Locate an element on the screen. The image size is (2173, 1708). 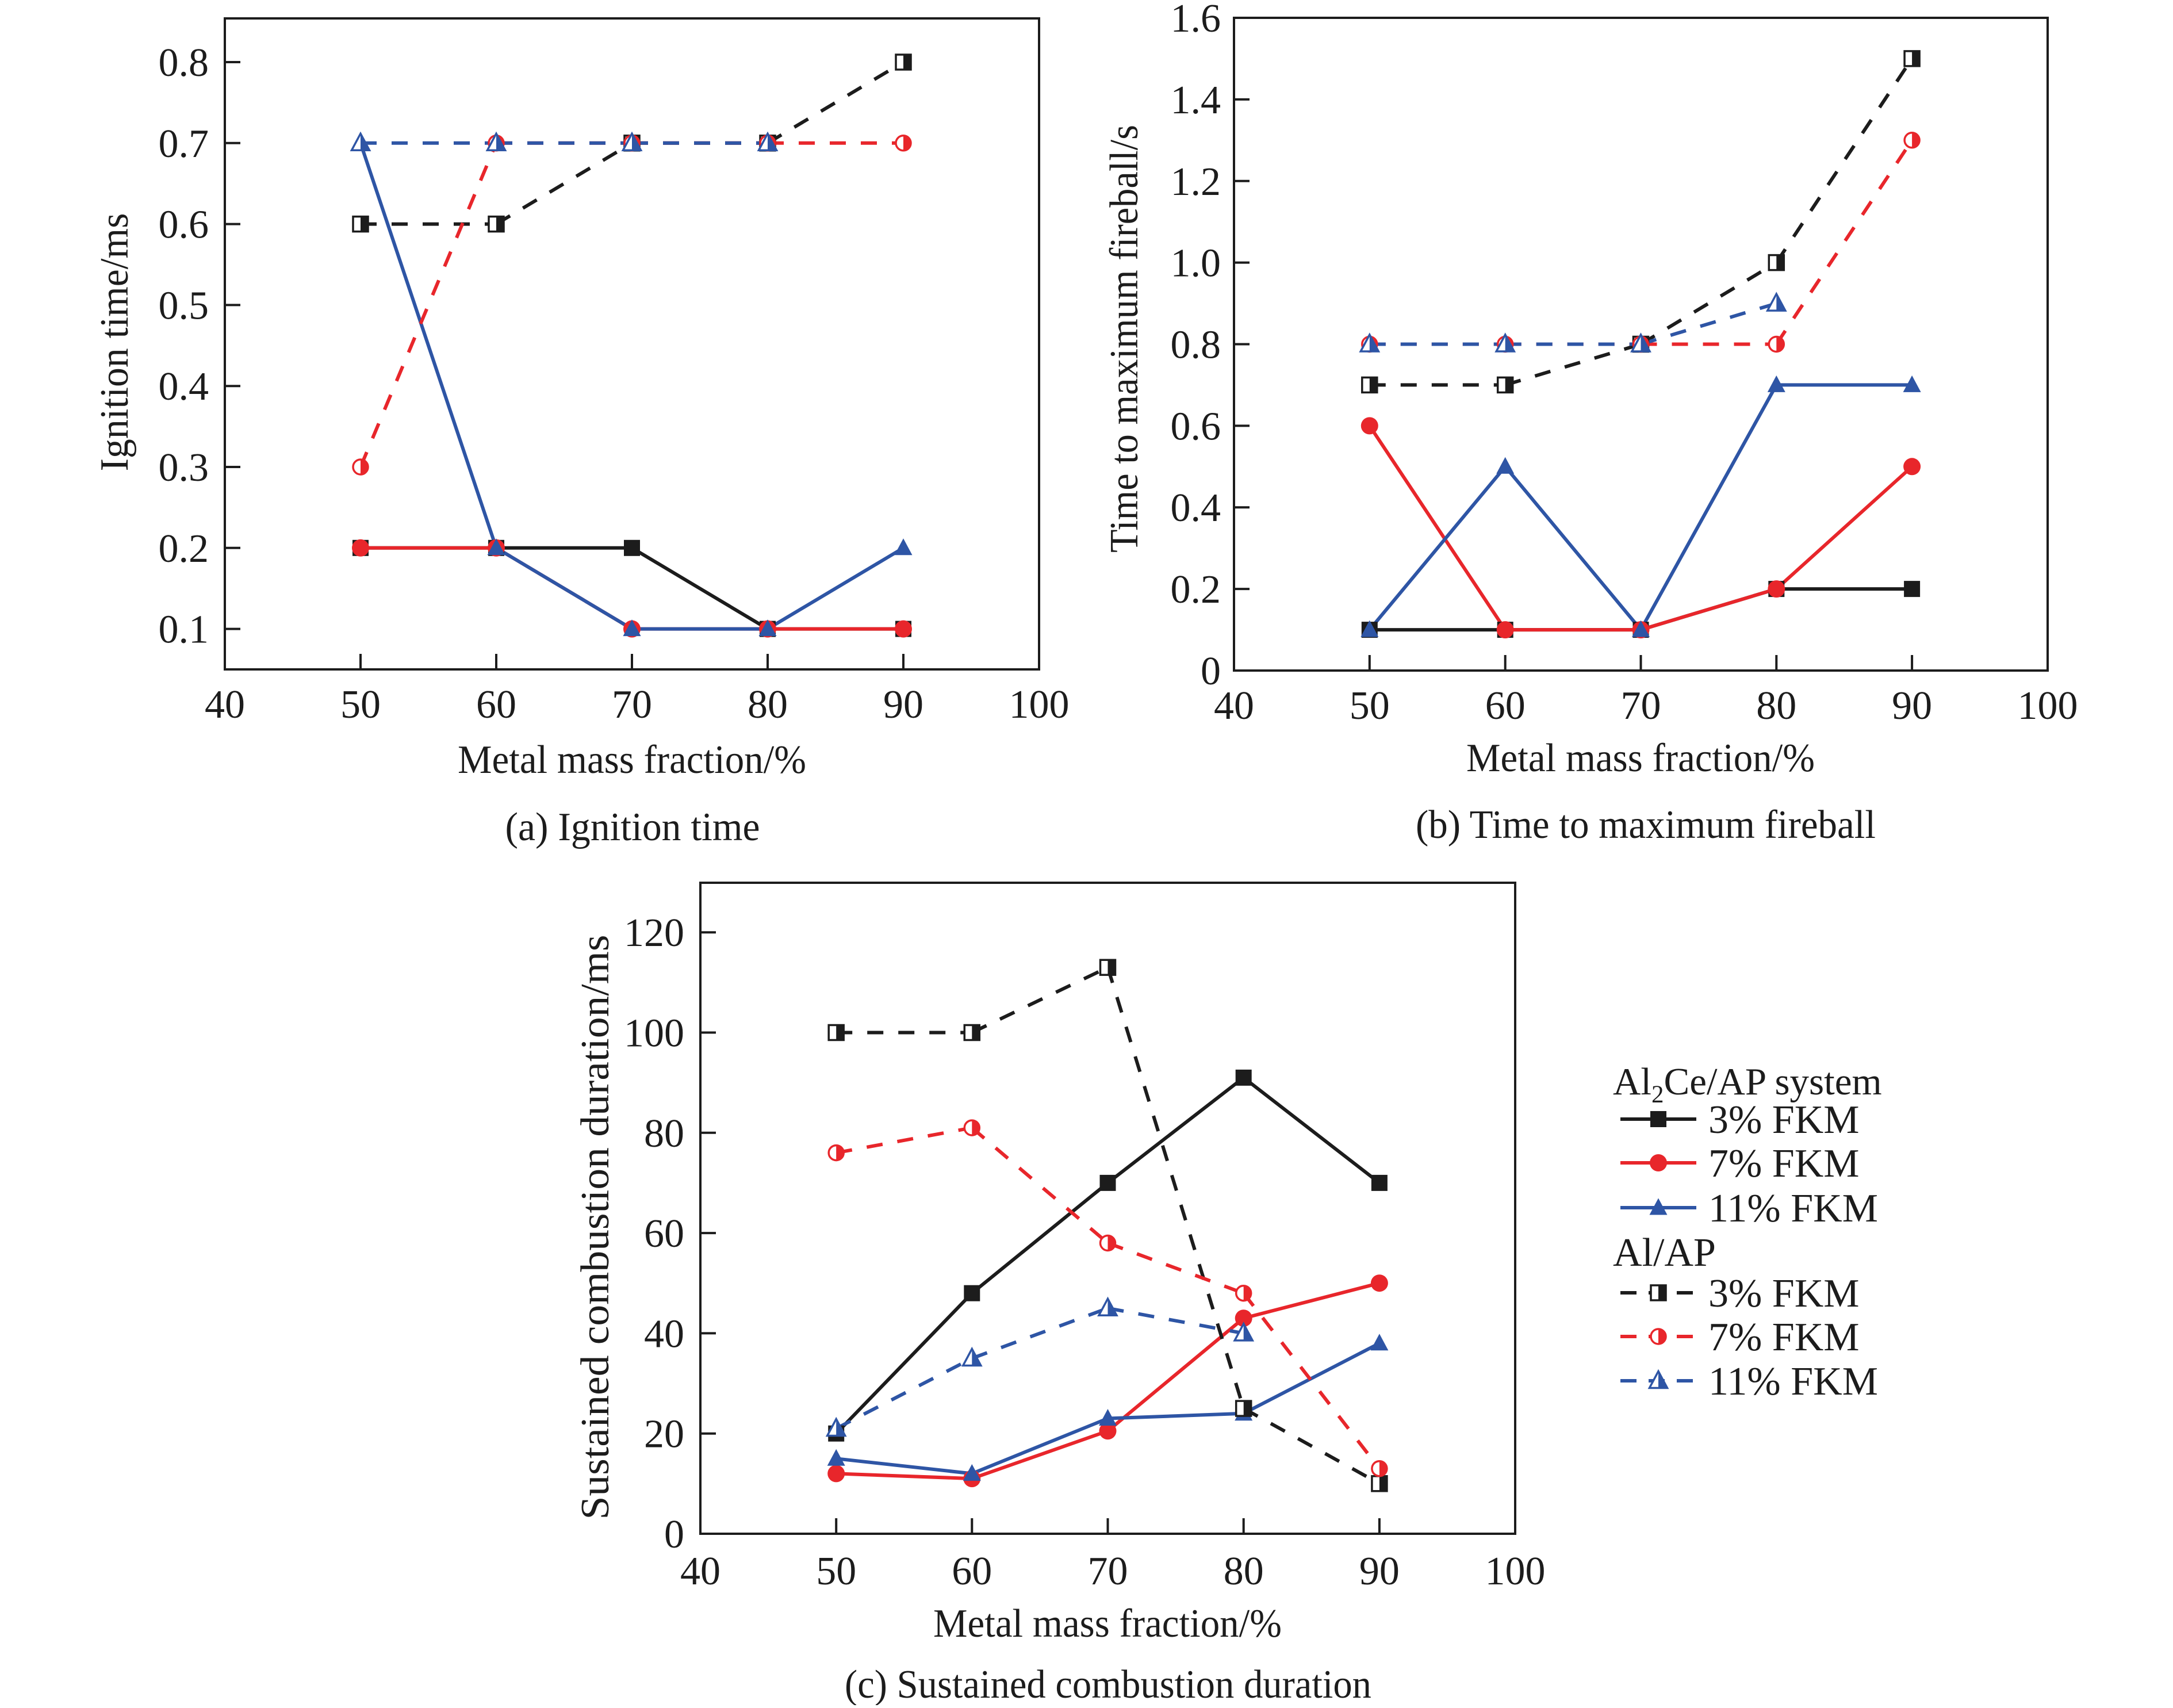
svg-text: Time to maximum fireball/s is located at coordinates (1124, 339).